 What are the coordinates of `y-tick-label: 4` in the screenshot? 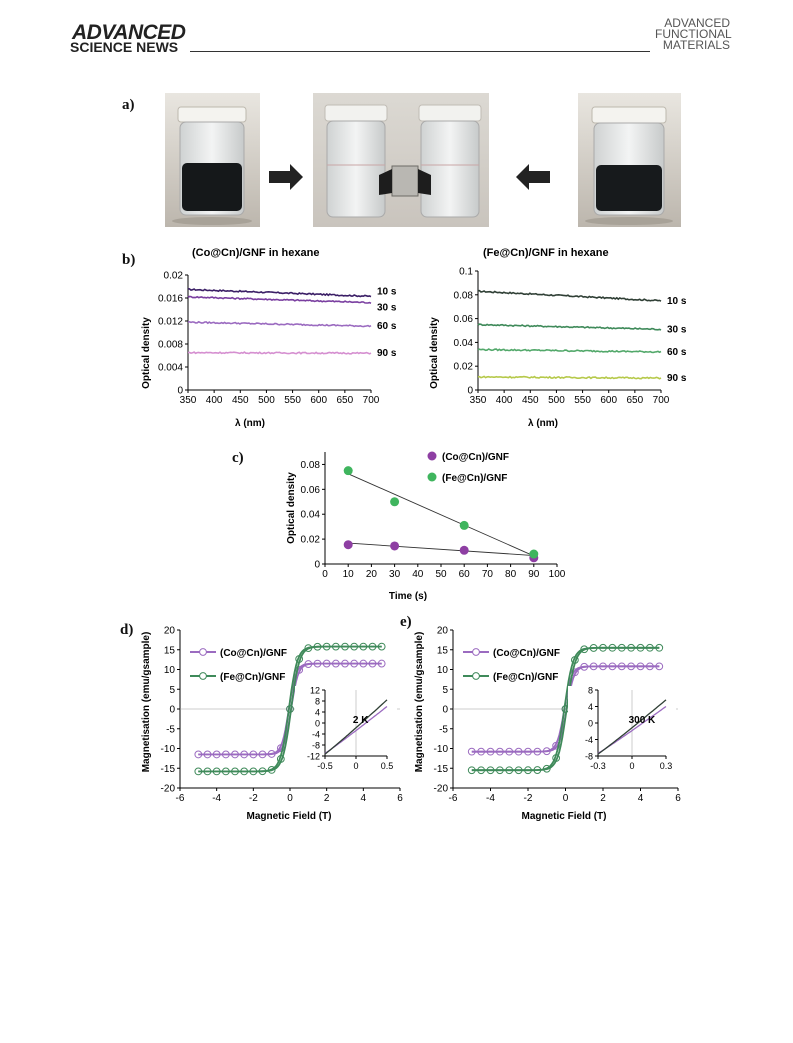 It's located at (590, 707).